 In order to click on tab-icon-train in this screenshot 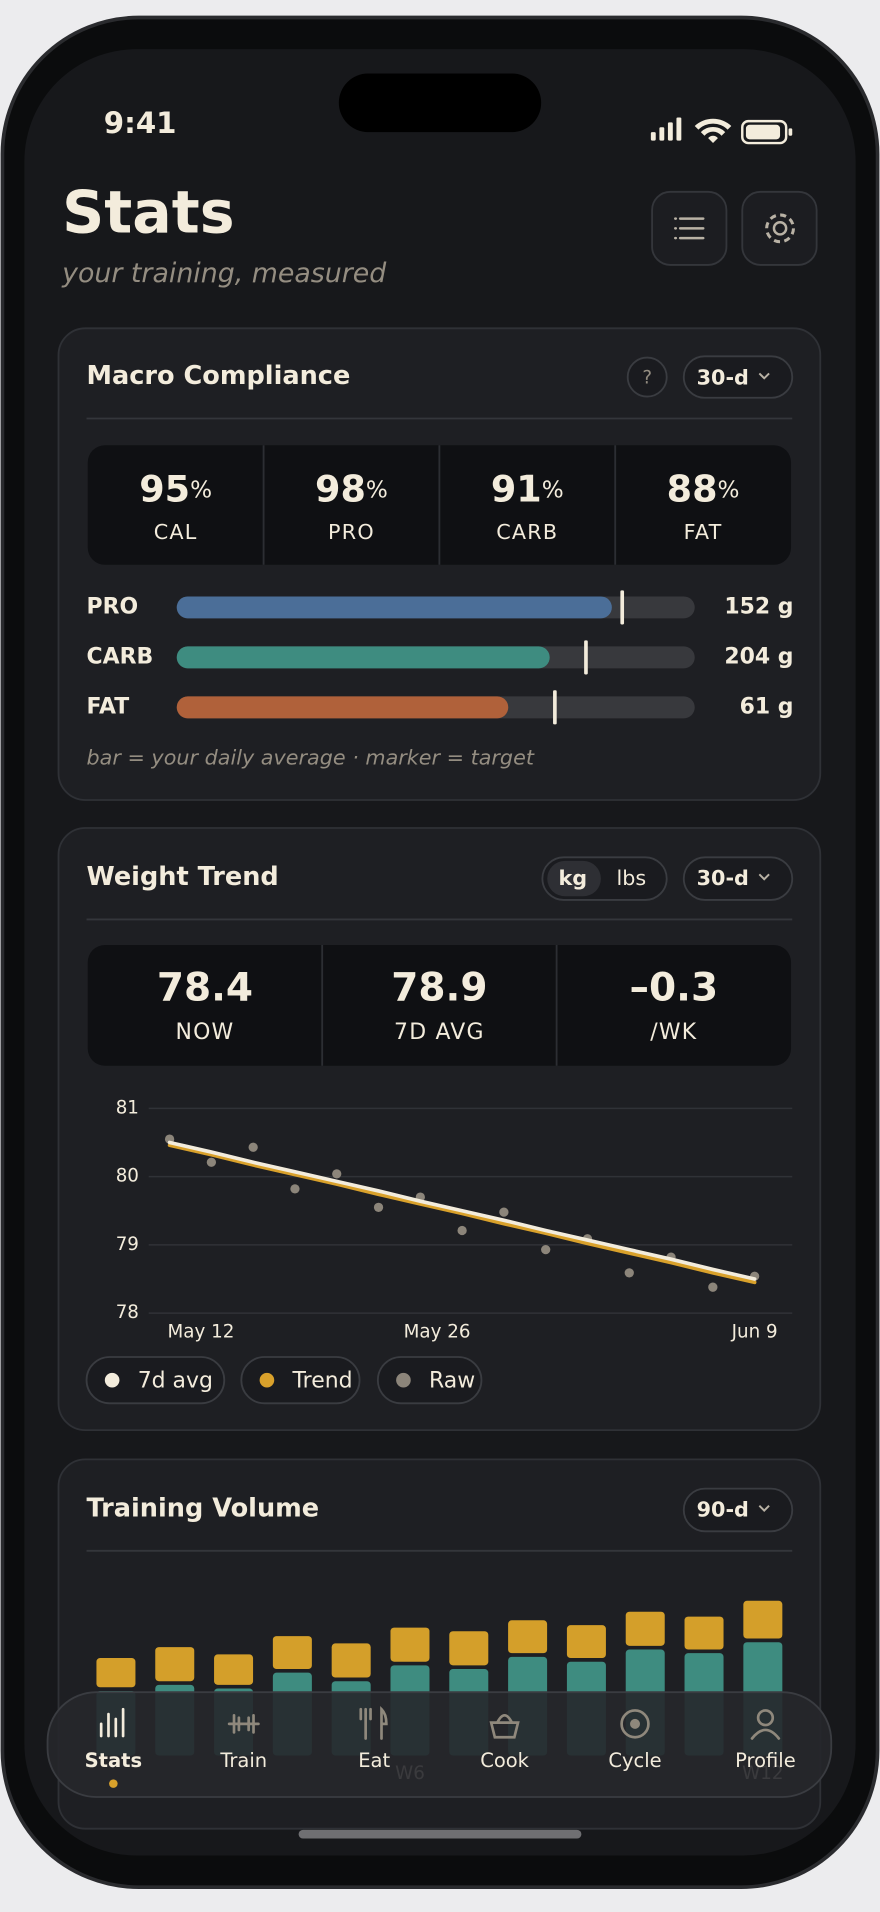, I will do `click(243, 1723)`.